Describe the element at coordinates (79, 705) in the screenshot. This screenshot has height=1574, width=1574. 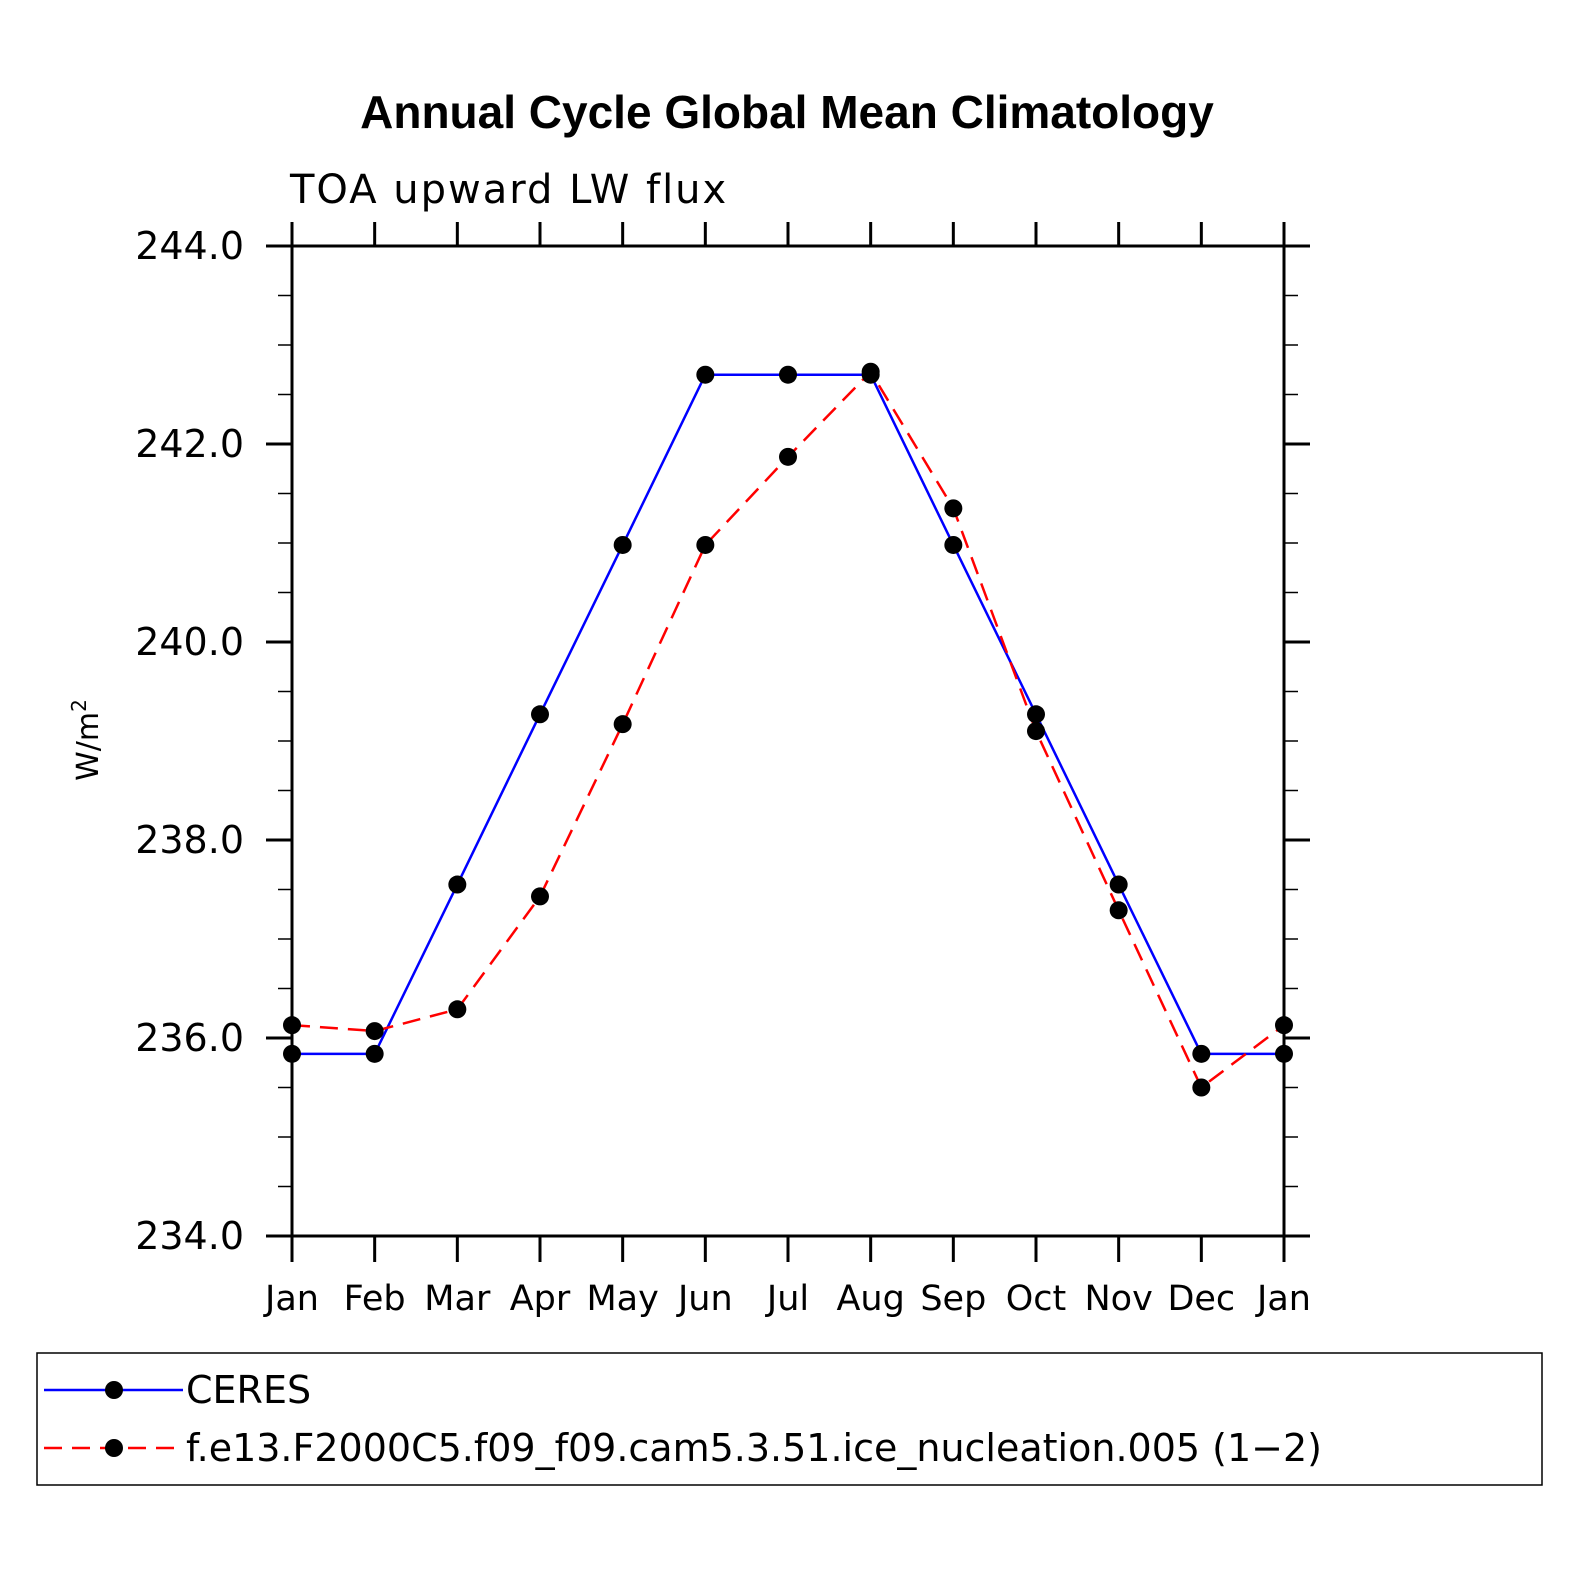
I see `y-axis-label-superscript: 2` at that location.